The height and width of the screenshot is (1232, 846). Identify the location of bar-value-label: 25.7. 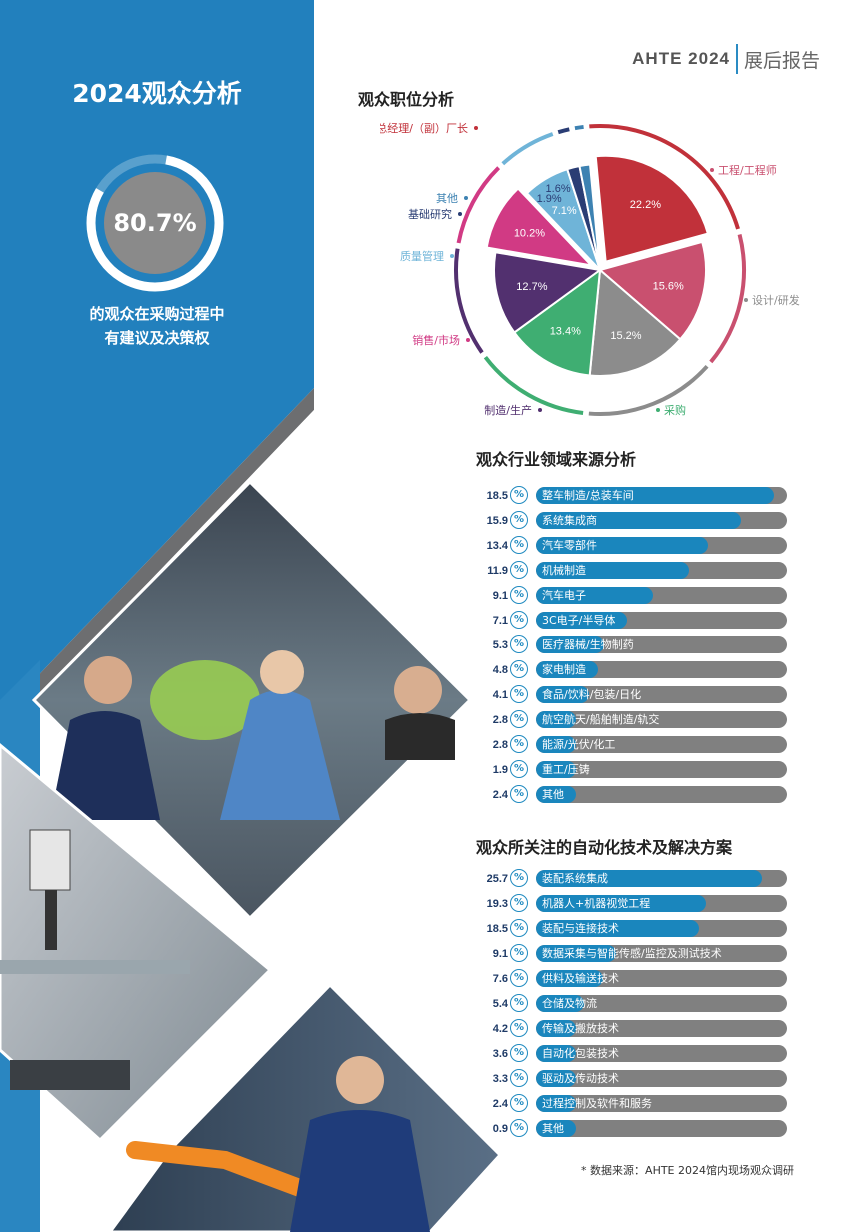
(497, 879).